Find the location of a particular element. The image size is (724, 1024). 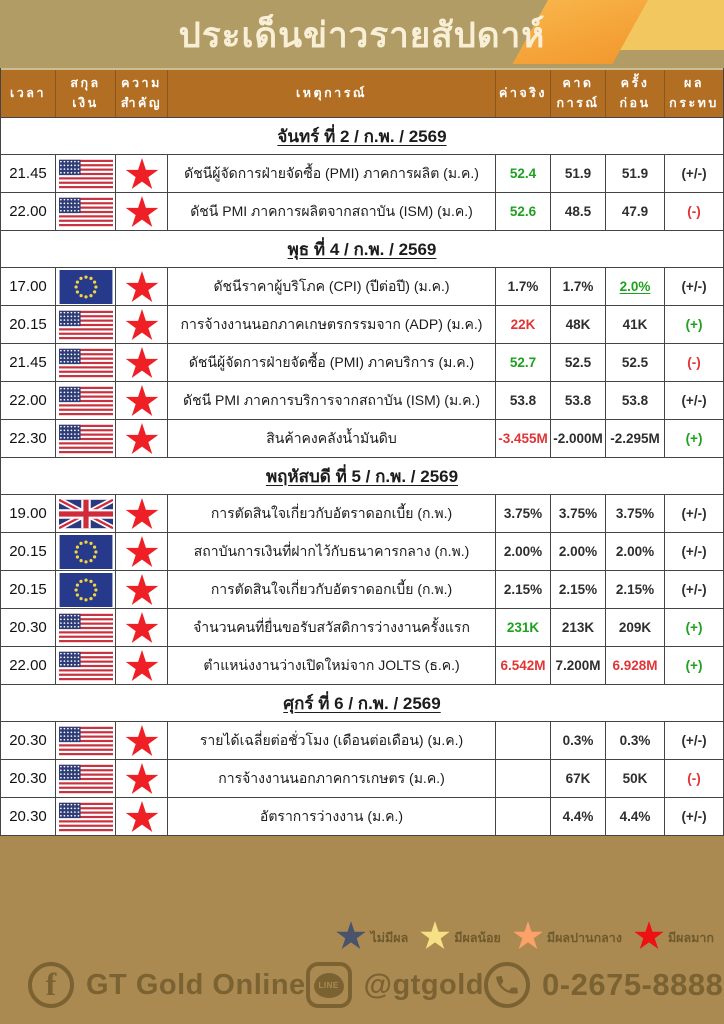

event-cell: ตำแหน่งงานว่างเปิดใหม่จาก JOLTS (ธ.ค.) is located at coordinates (332, 665).